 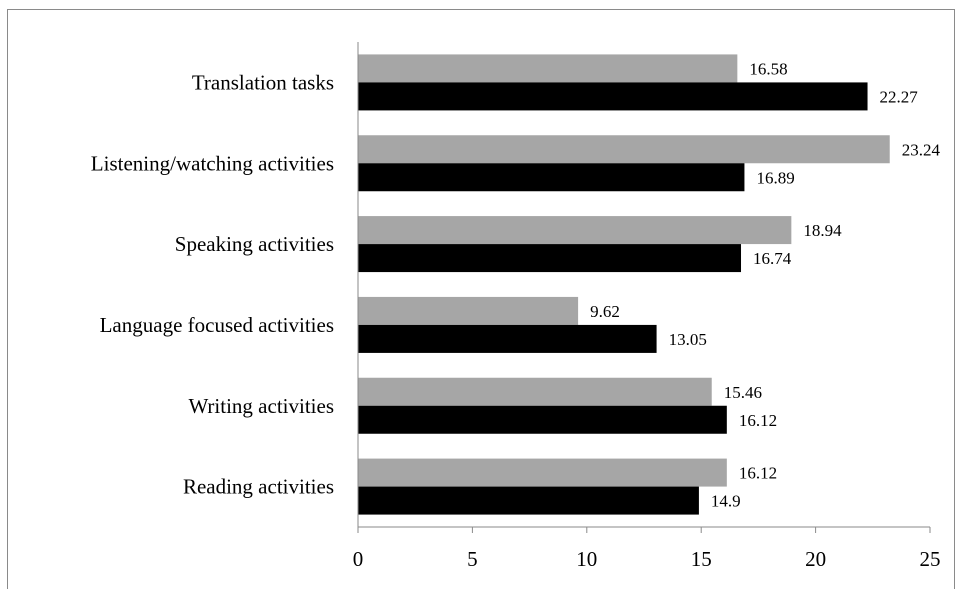 What do you see at coordinates (815, 559) in the screenshot?
I see `x-tick-label: 20` at bounding box center [815, 559].